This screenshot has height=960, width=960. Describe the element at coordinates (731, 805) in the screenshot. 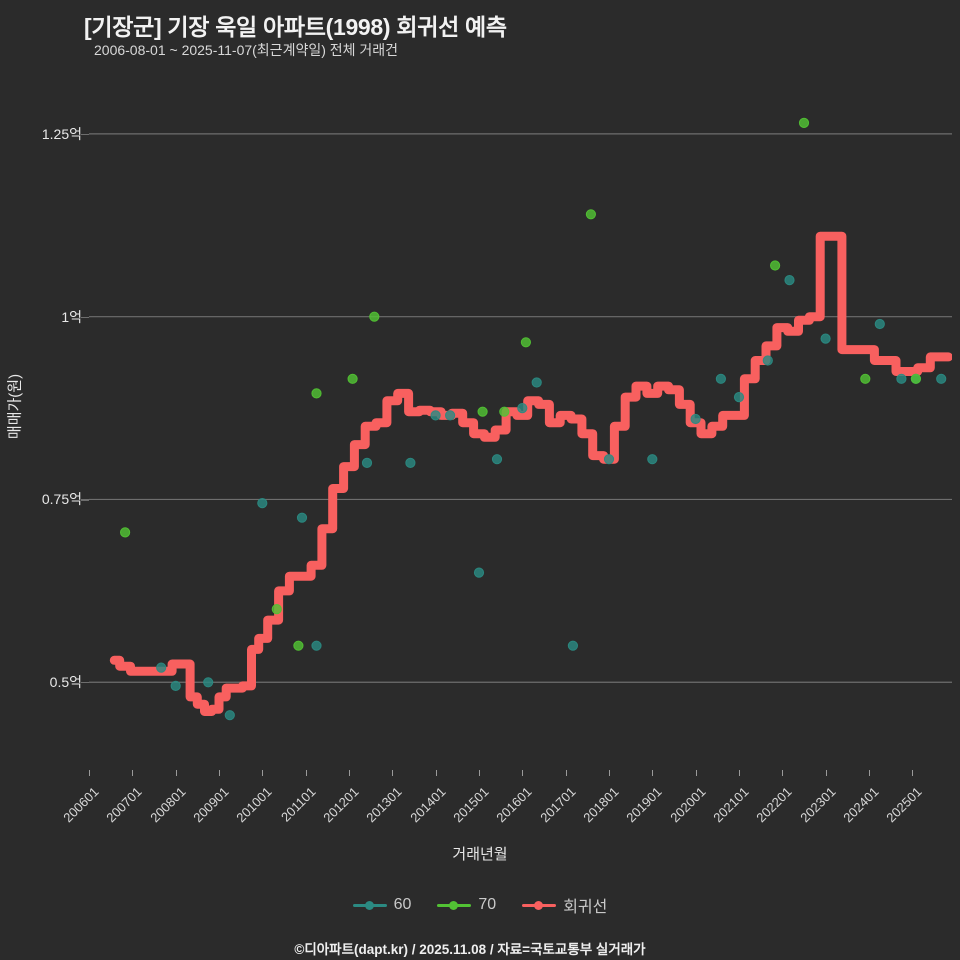

I see `x-axis-tick-label: 202101` at that location.